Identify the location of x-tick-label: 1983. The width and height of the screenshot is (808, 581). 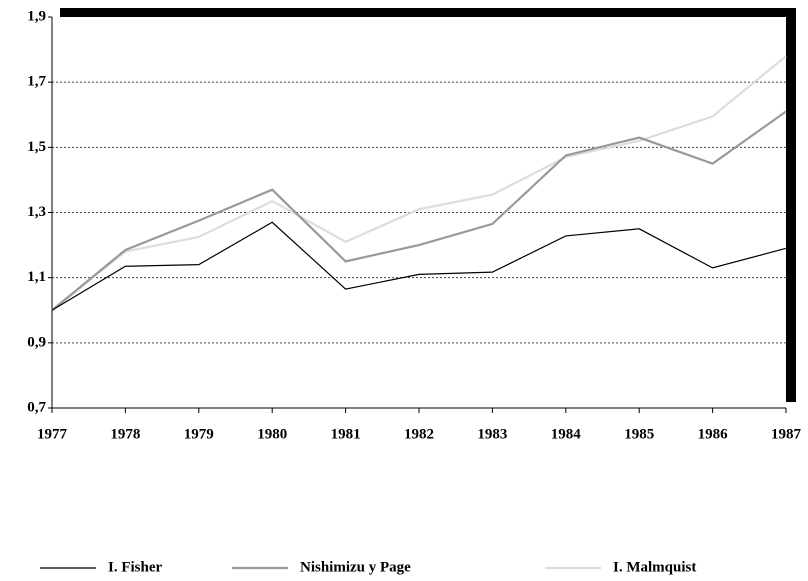
(492, 434).